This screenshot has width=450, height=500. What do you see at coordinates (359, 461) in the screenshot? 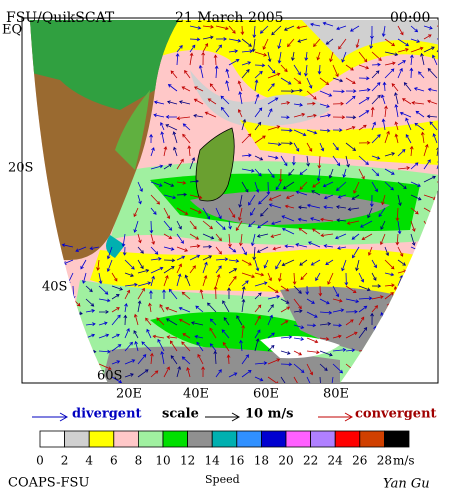
I see `colorbar-tick: 26` at bounding box center [359, 461].